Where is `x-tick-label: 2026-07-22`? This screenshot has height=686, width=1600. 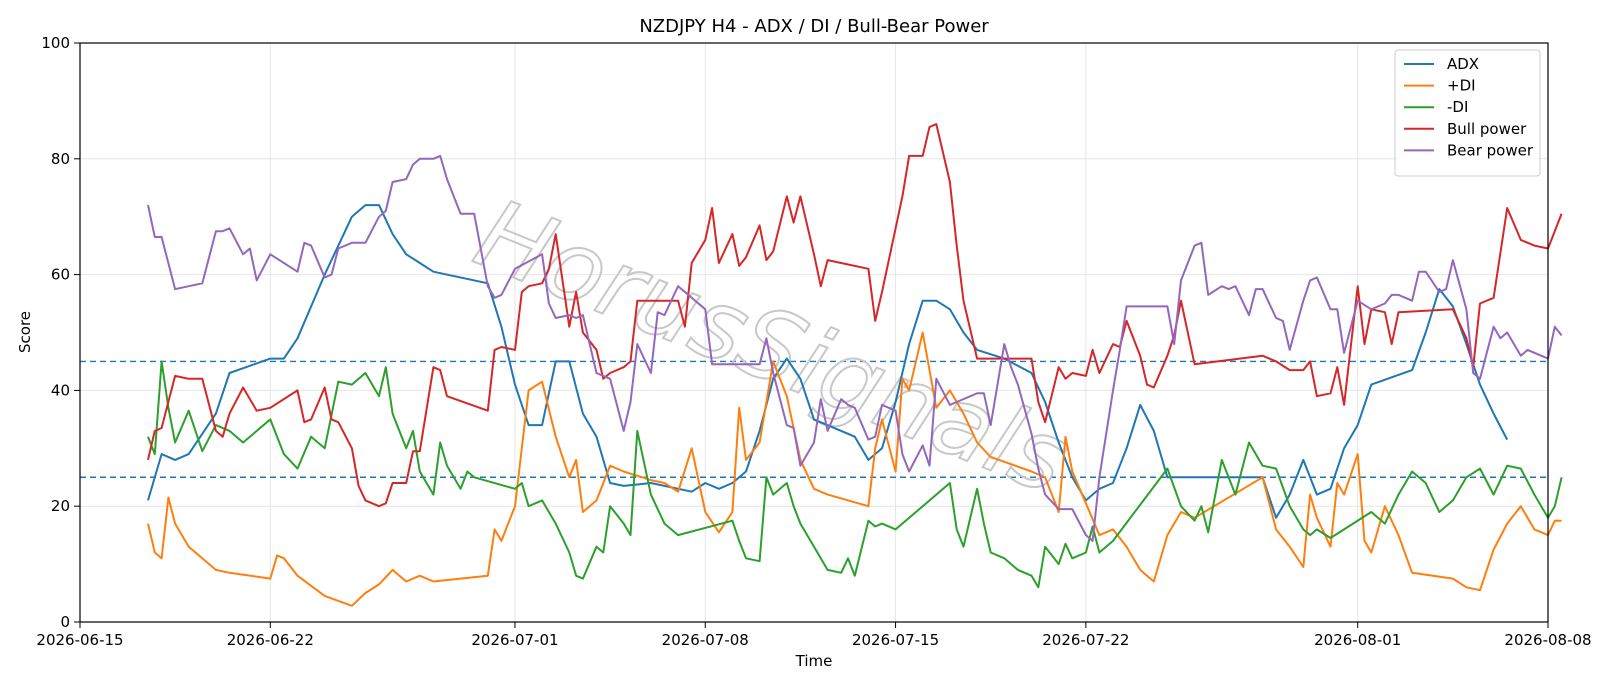
x-tick-label: 2026-07-22 is located at coordinates (1085, 640).